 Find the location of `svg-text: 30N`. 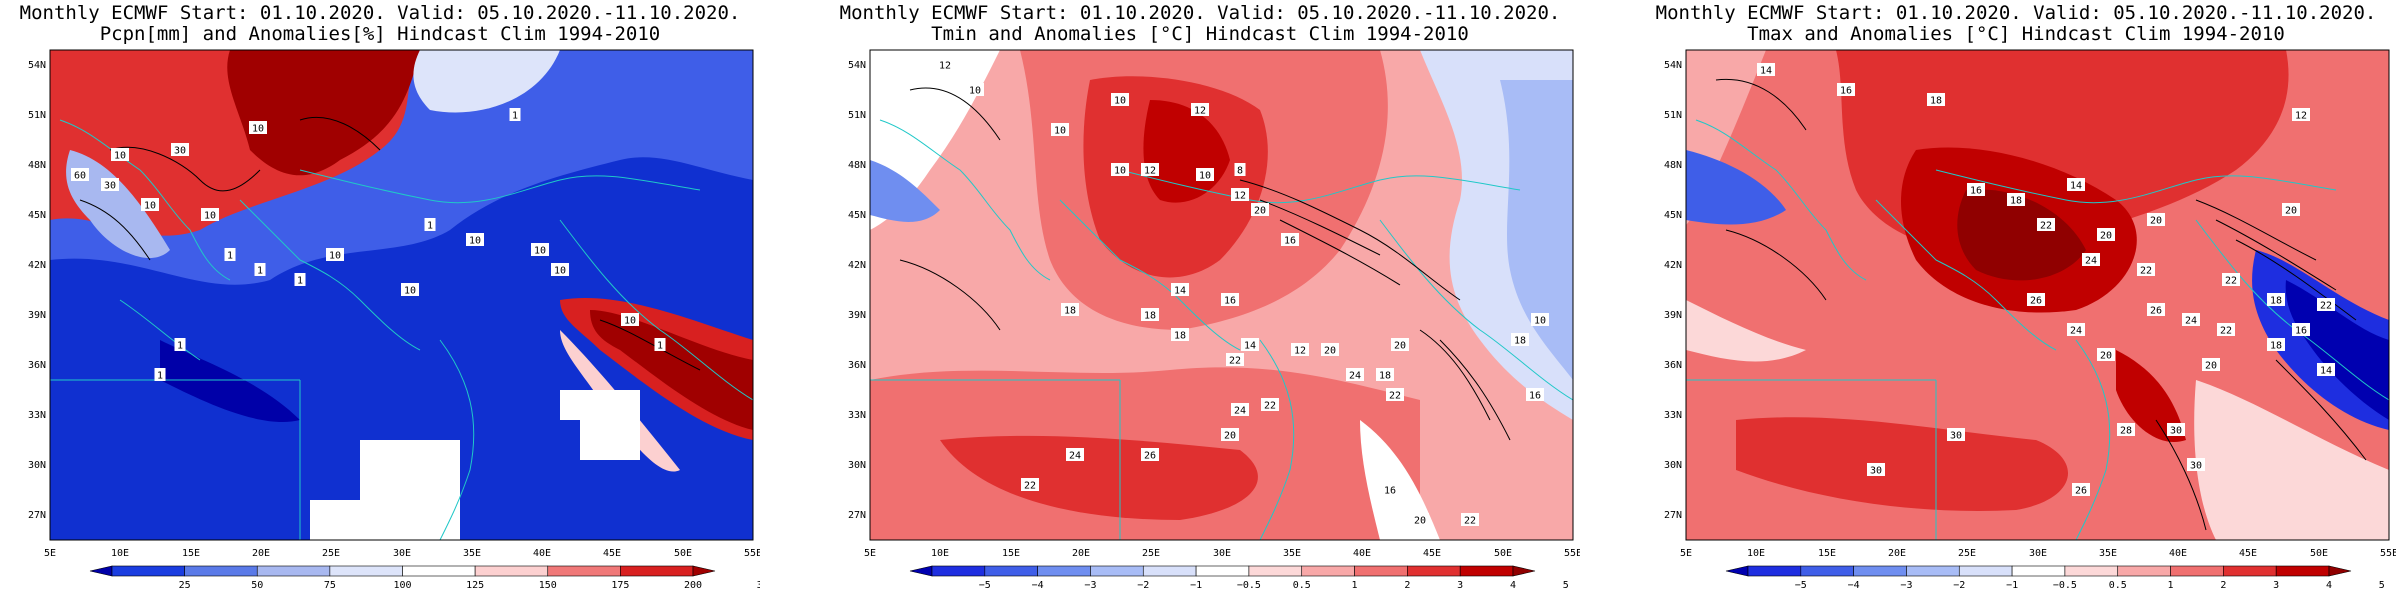

svg-text: 30N is located at coordinates (857, 465).